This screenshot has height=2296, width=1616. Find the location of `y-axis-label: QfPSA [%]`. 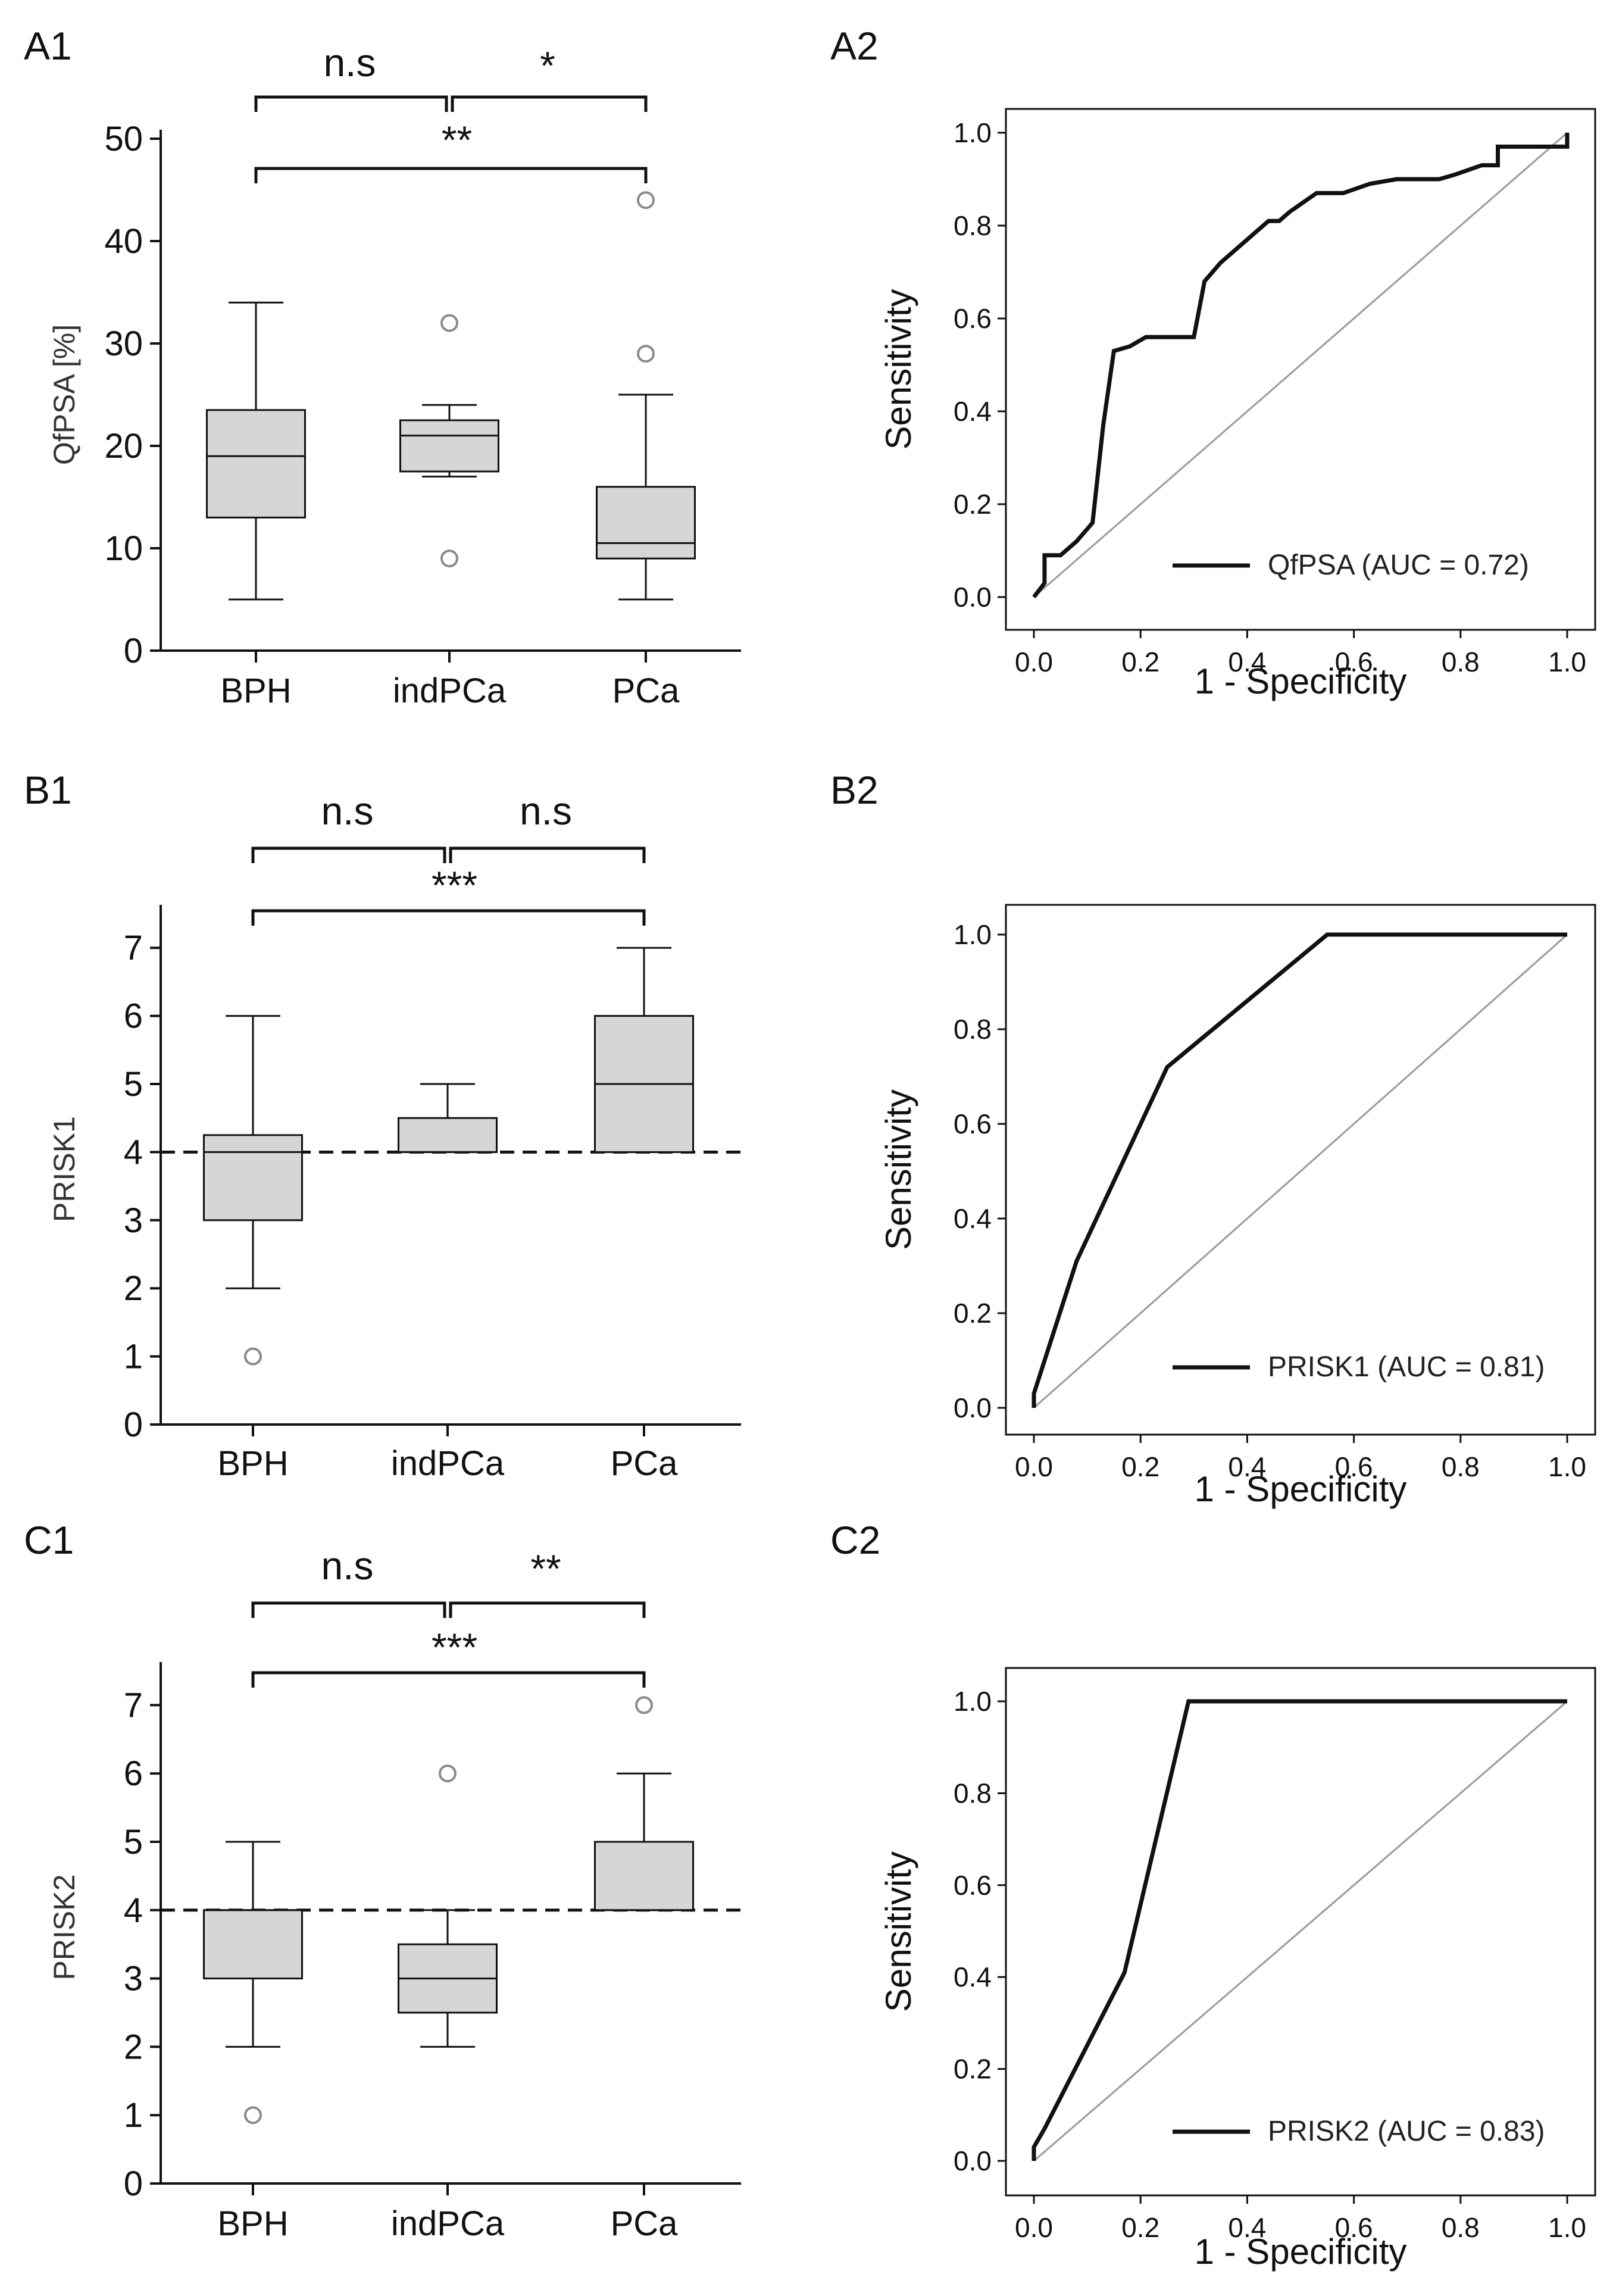

y-axis-label: QfPSA [%] is located at coordinates (64, 394).